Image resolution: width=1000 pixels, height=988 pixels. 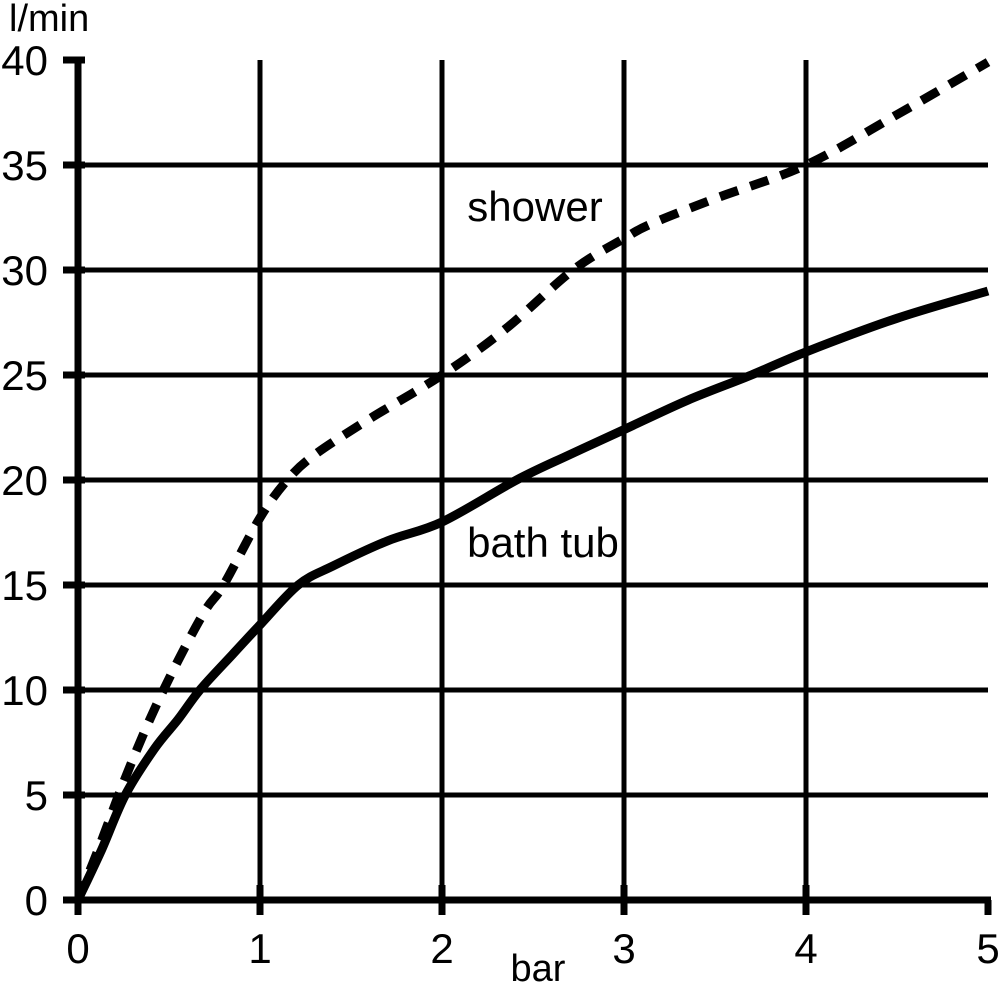 What do you see at coordinates (441, 948) in the screenshot?
I see `x-tick-label: 2` at bounding box center [441, 948].